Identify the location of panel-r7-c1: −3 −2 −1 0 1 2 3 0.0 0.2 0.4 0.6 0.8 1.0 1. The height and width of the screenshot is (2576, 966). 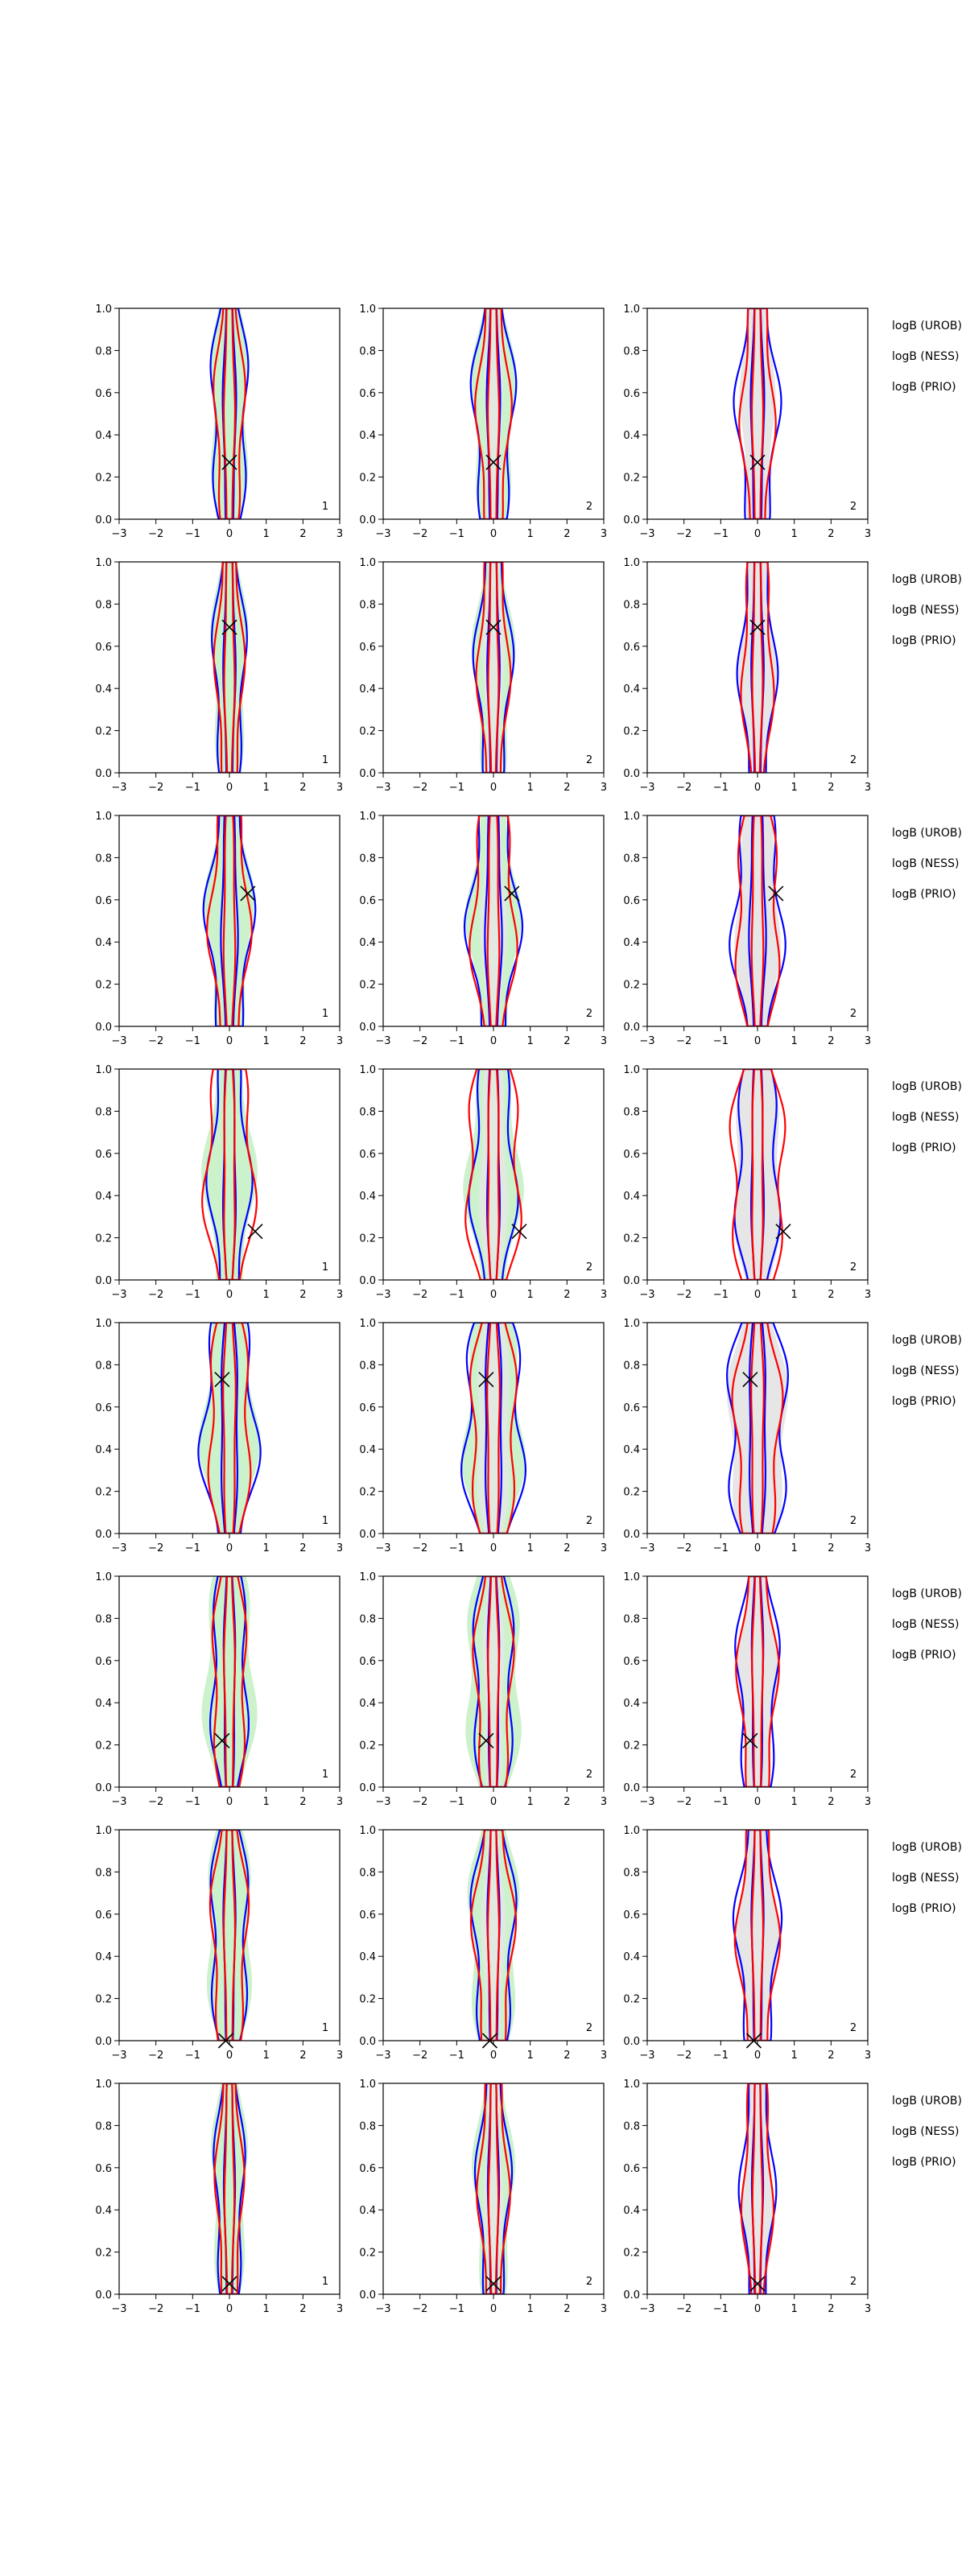
(219, 1943).